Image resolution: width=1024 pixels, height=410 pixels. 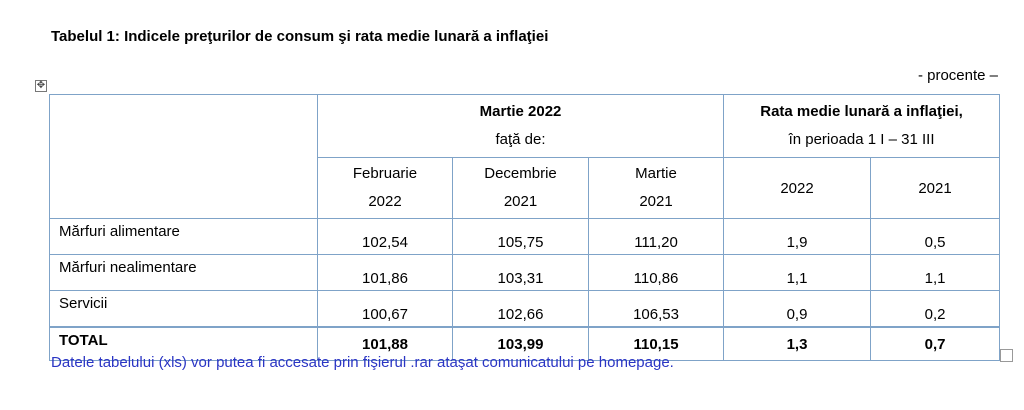 What do you see at coordinates (183, 309) in the screenshot?
I see `row-label: Servicii` at bounding box center [183, 309].